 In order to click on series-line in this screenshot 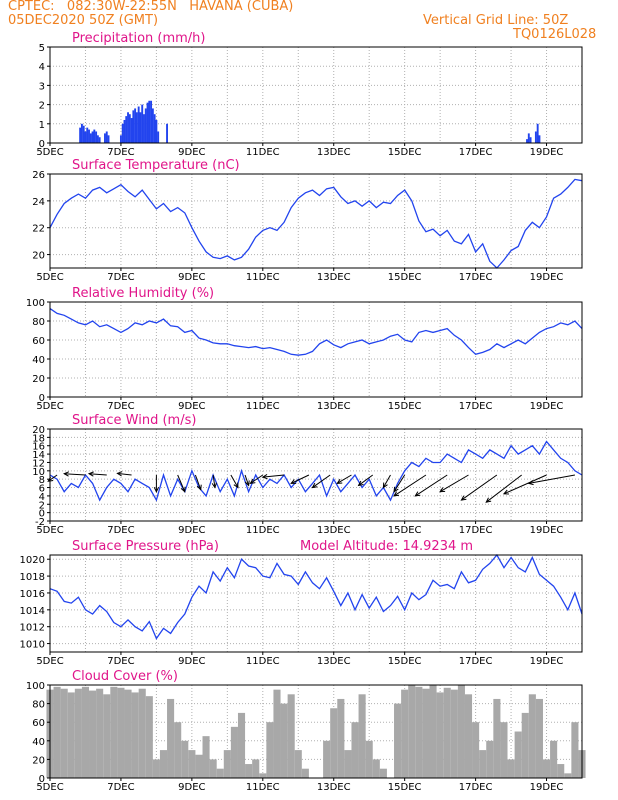, I will do `click(316, 332)`.